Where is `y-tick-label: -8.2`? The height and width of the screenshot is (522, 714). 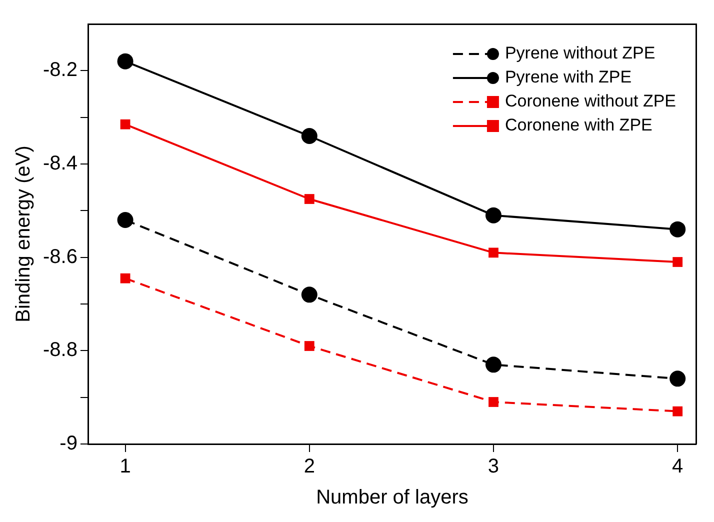 y-tick-label: -8.2 is located at coordinates (60, 70).